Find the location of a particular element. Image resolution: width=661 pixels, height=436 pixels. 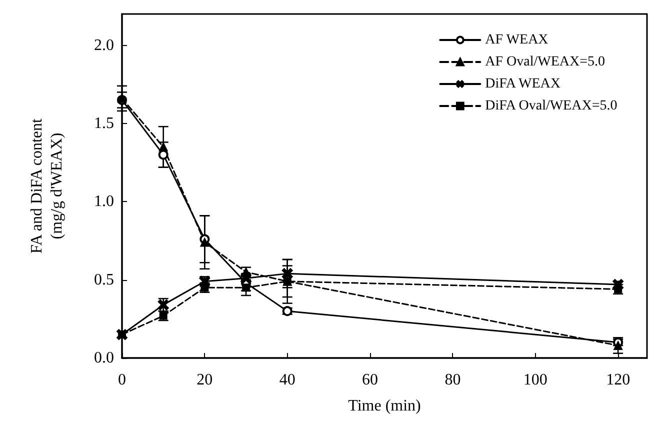

y-tick-label: 1.0 is located at coordinates (104, 201).